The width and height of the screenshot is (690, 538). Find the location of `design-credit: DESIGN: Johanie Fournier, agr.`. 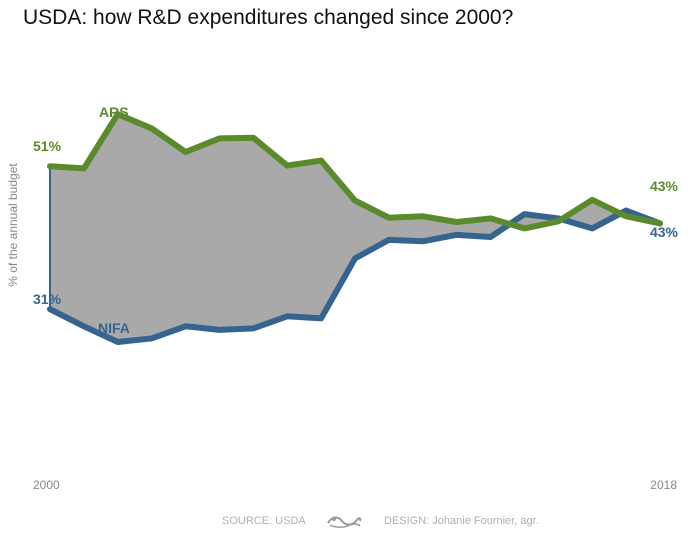

design-credit: DESIGN: Johanie Fournier, agr. is located at coordinates (461, 521).